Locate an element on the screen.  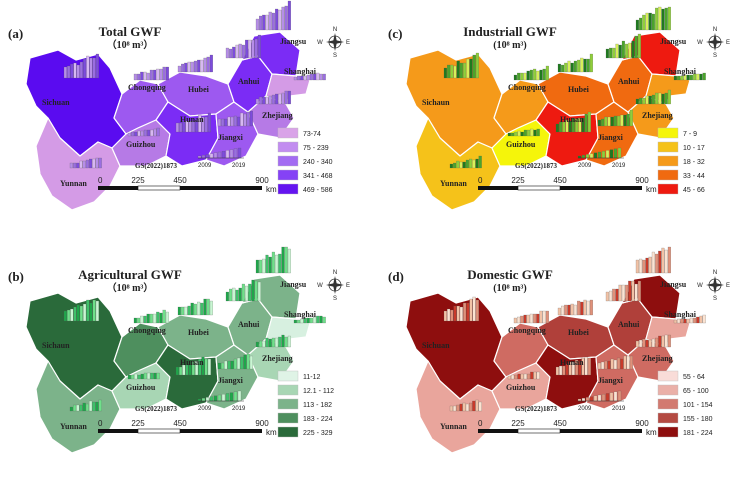
bar-cluster-hubei is located at coordinates (575, 63).